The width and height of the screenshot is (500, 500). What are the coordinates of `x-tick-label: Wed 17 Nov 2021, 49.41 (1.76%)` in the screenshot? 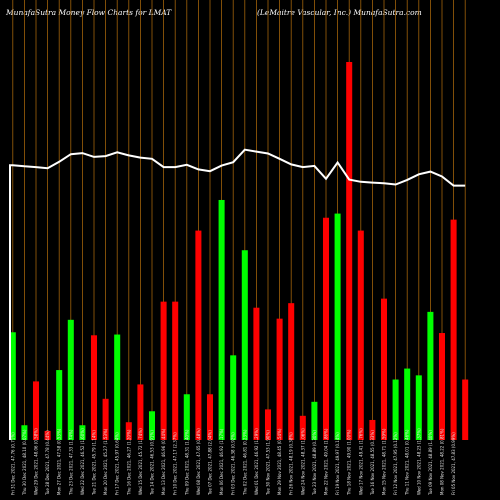 It's located at (360, 461).